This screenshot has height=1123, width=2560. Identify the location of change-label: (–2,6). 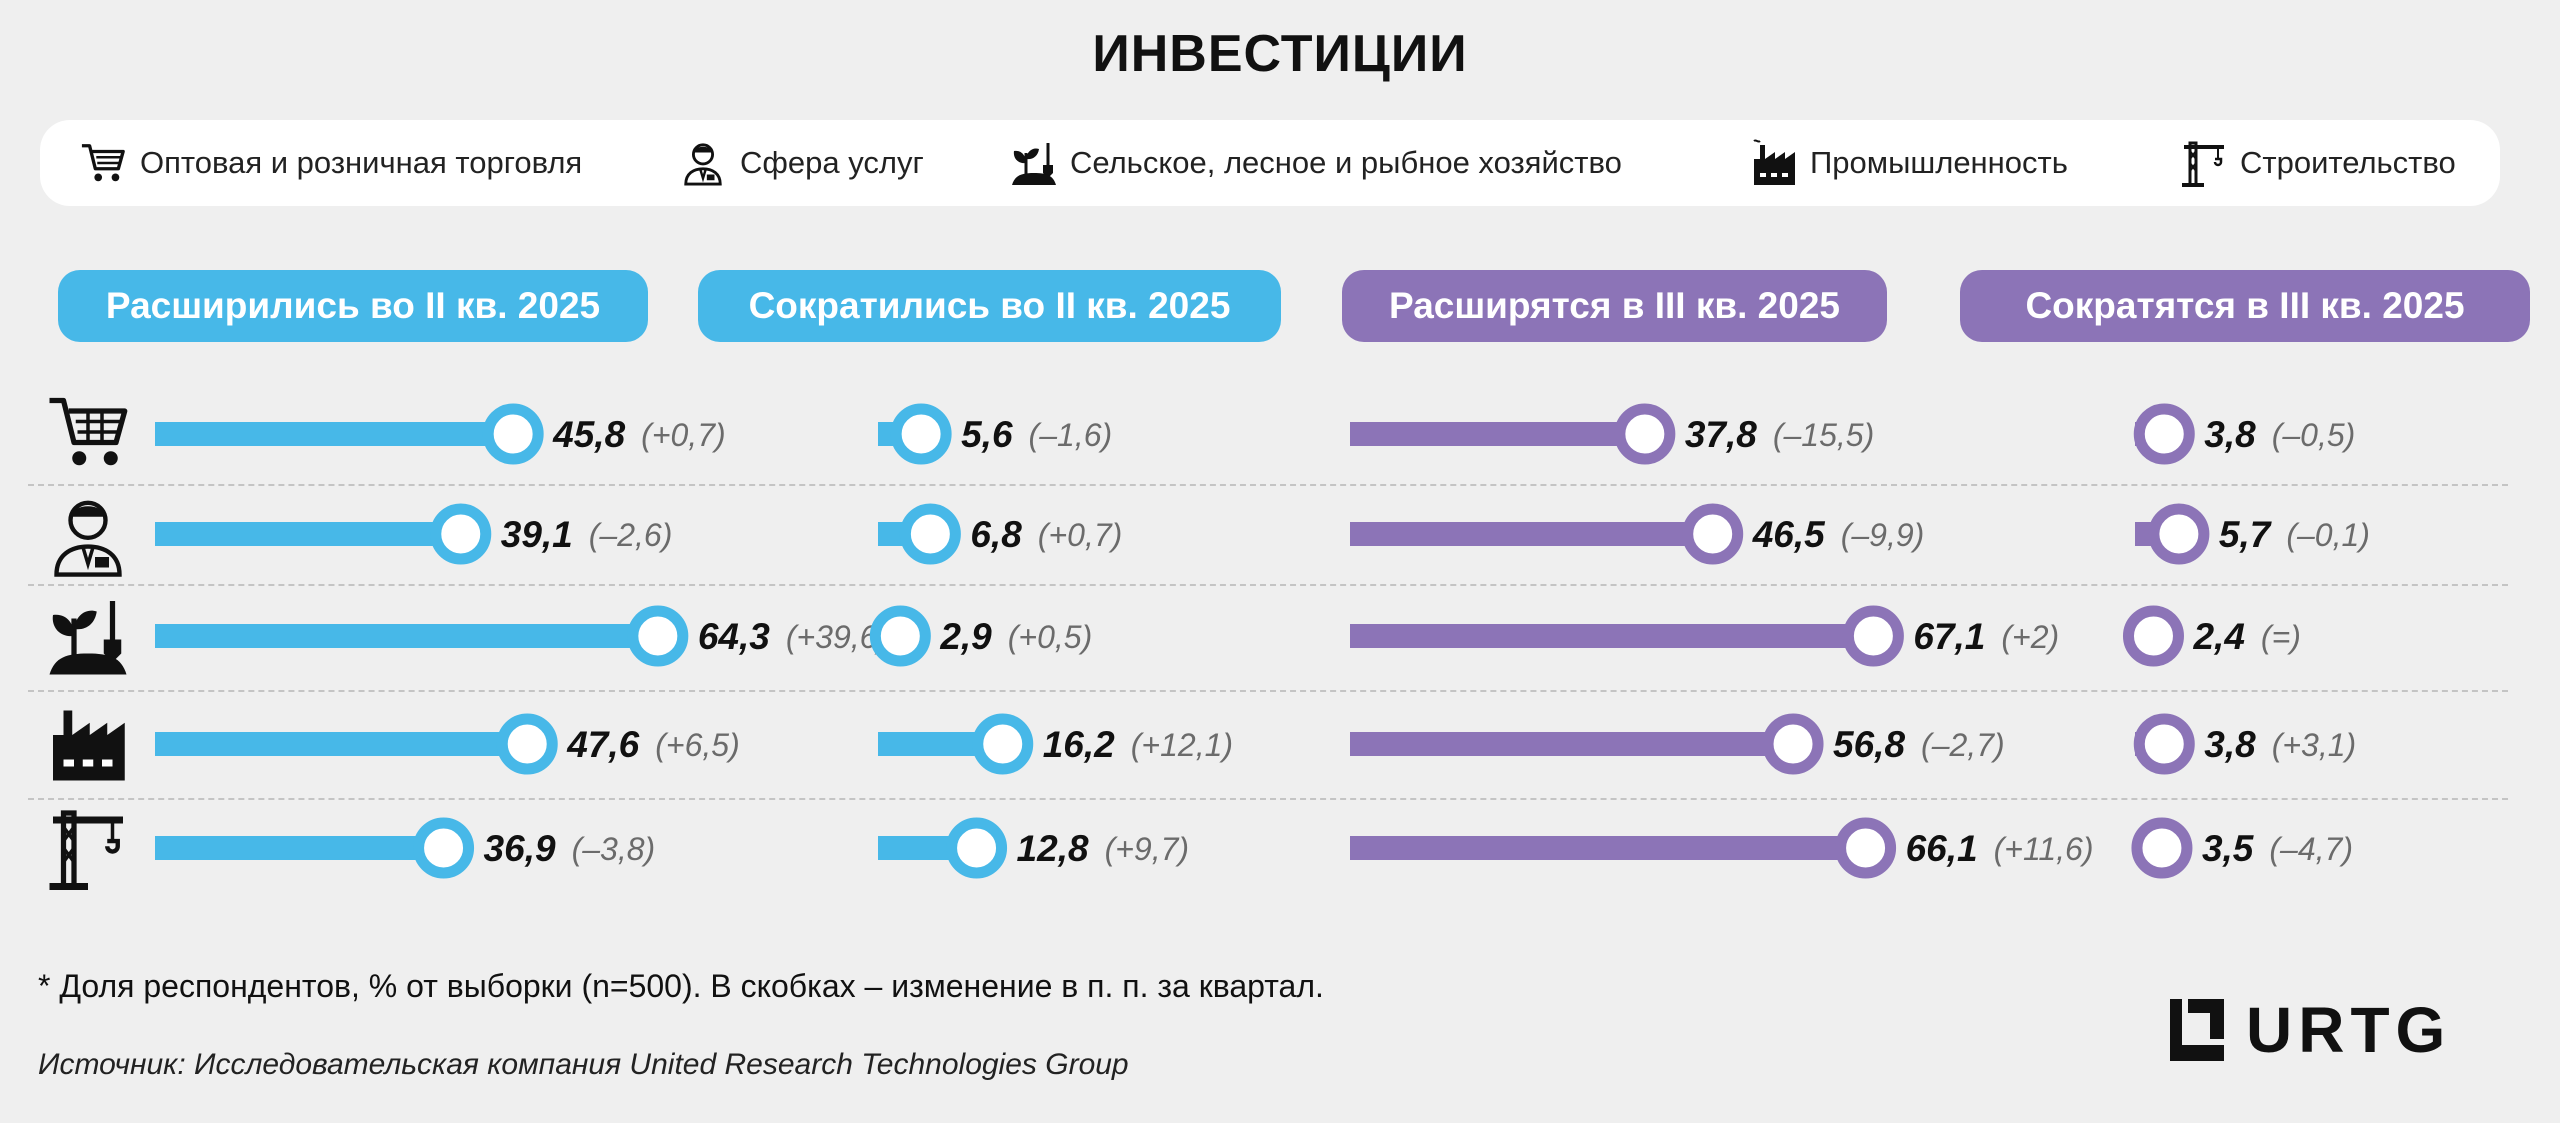
(631, 535).